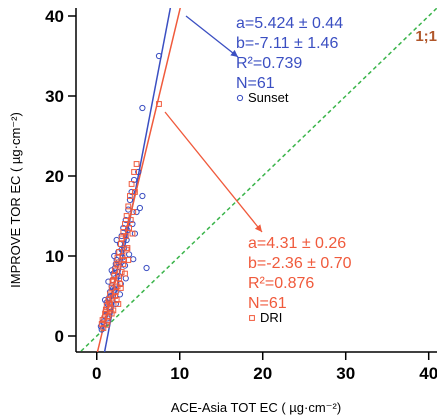 The height and width of the screenshot is (416, 437). What do you see at coordinates (54, 16) in the screenshot?
I see `y-tick-label: 40` at bounding box center [54, 16].